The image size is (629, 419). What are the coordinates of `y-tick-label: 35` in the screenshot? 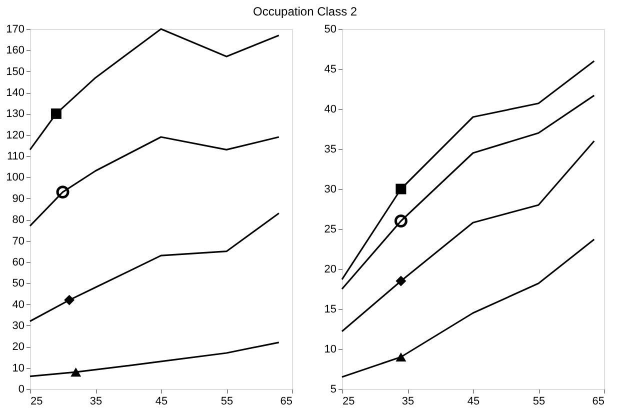 It's located at (330, 150).